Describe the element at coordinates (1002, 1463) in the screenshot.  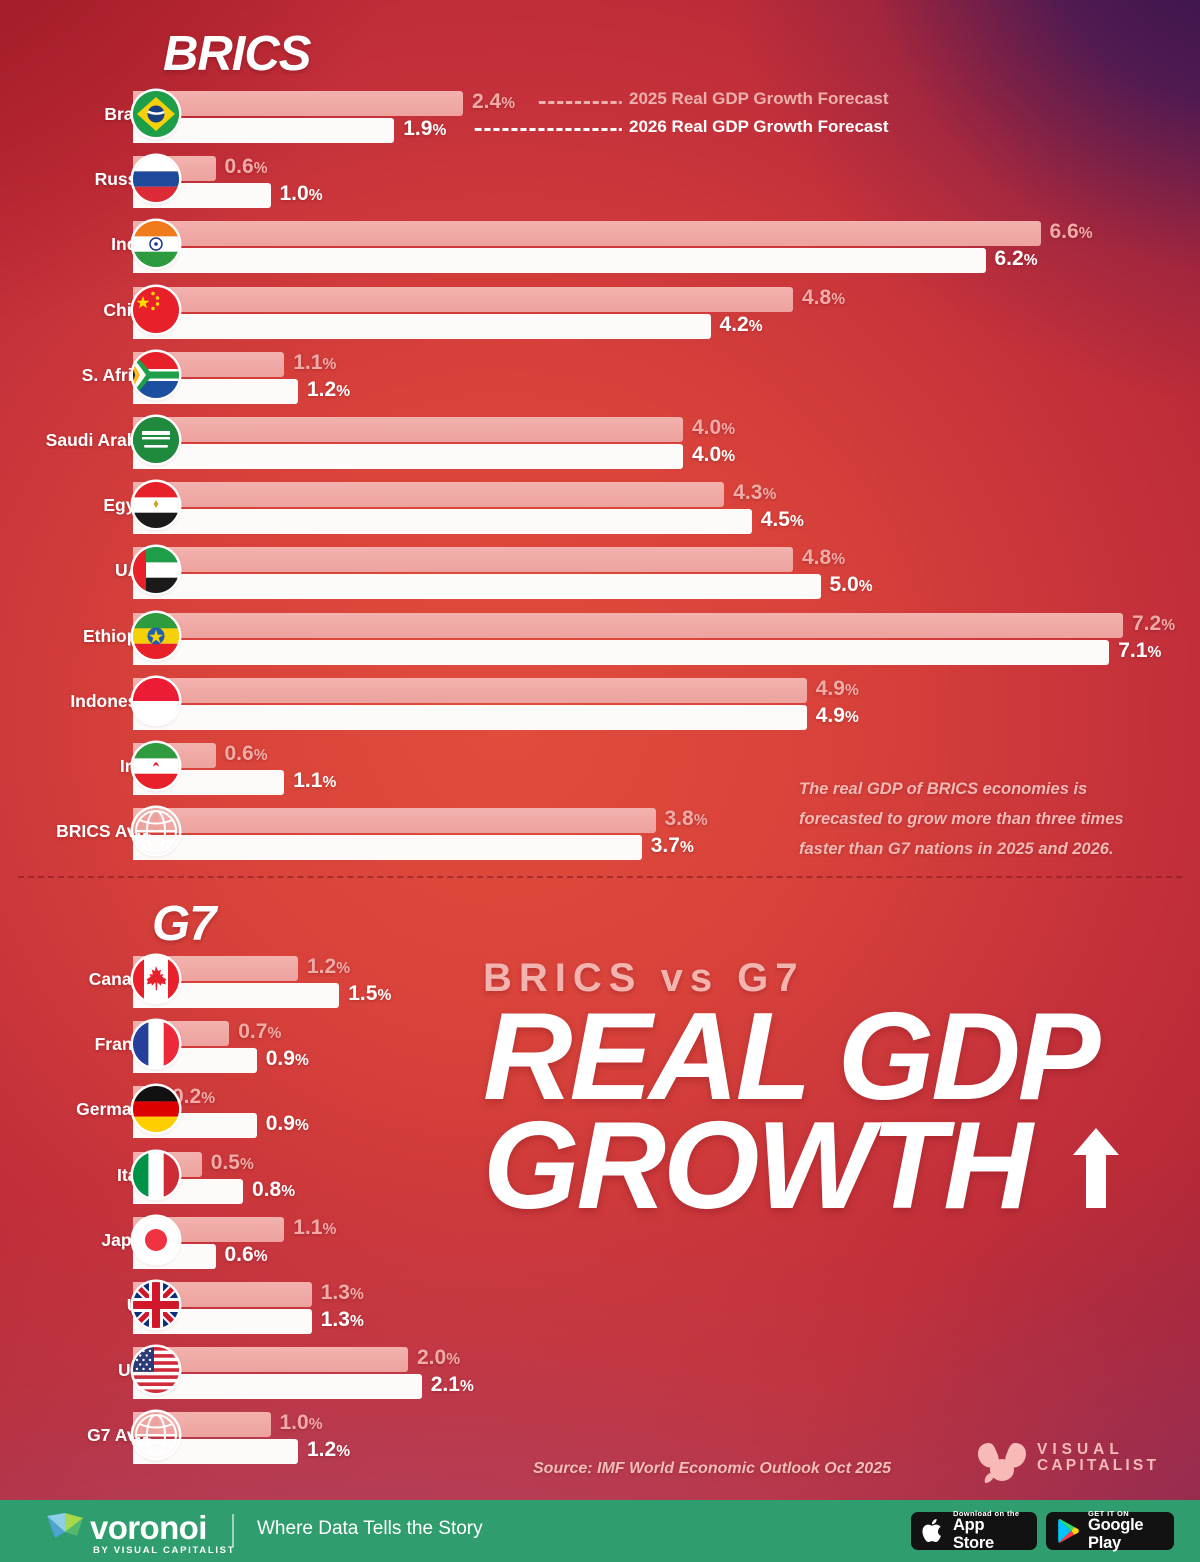
I see `visual-capitalist-mark-icon` at that location.